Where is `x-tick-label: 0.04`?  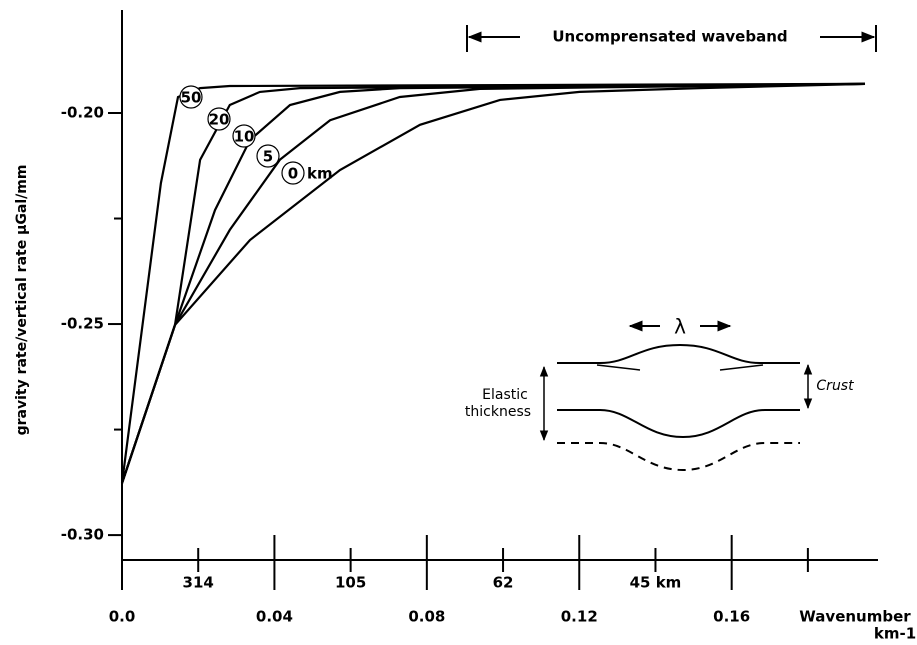 x-tick-label: 0.04 is located at coordinates (274, 617).